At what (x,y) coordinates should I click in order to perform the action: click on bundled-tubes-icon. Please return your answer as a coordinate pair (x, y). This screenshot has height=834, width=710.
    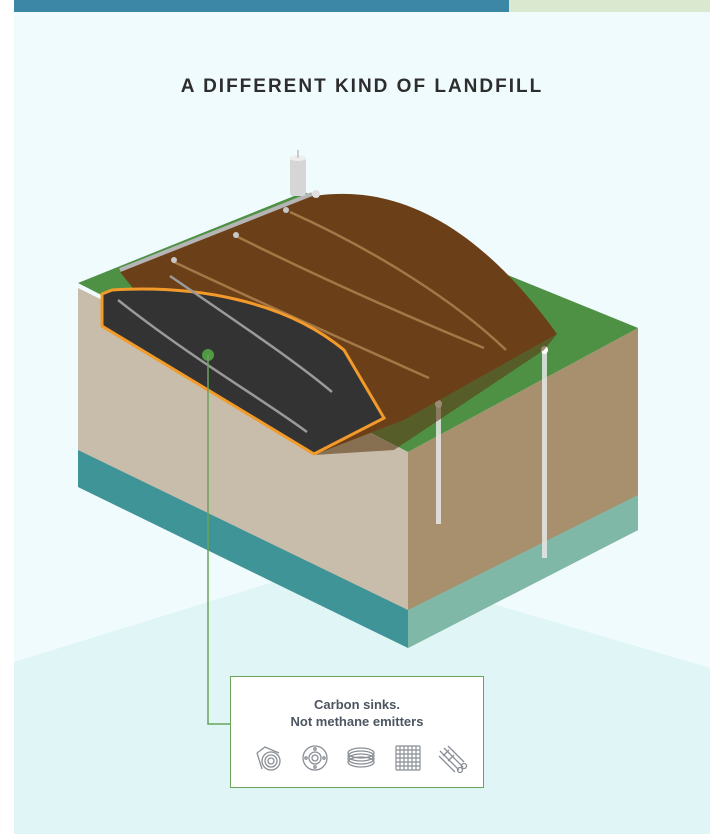
    Looking at the image, I should click on (453, 759).